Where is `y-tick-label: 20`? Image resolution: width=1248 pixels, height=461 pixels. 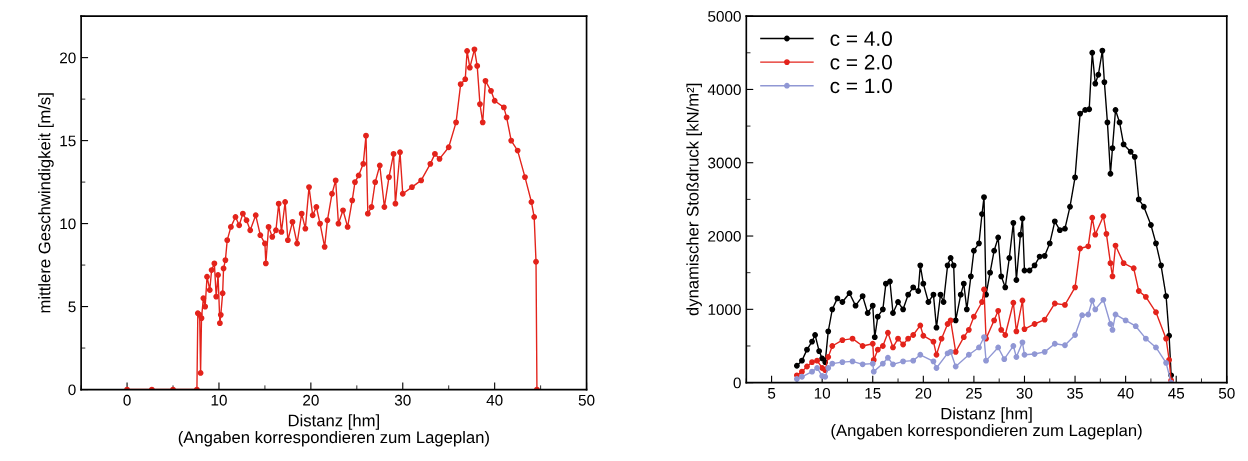
y-tick-label: 20 is located at coordinates (68, 58).